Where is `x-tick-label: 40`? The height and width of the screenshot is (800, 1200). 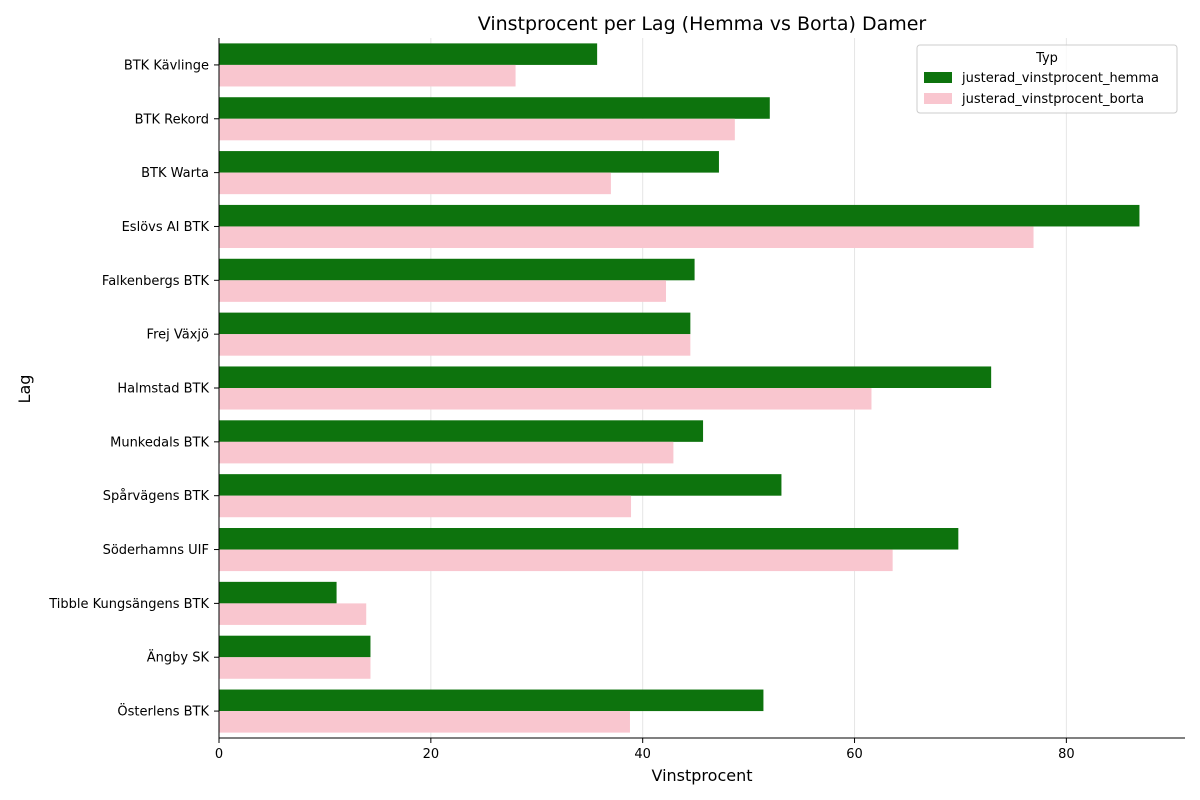
x-tick-label: 40 is located at coordinates (642, 754).